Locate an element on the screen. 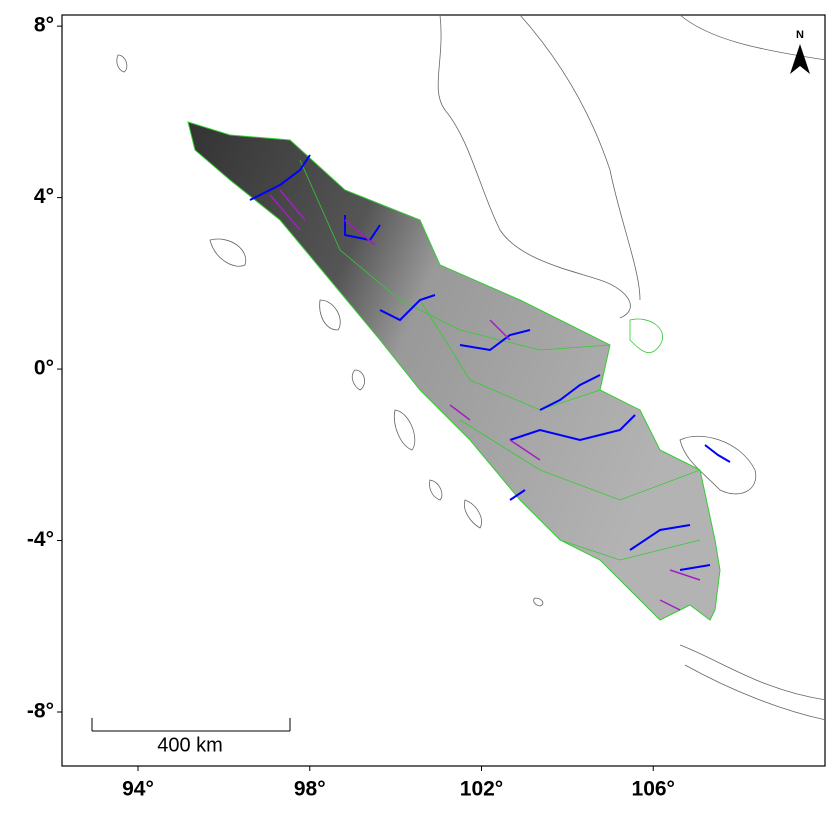 The image size is (826, 817). x-tick-label: 94° is located at coordinates (138, 789).